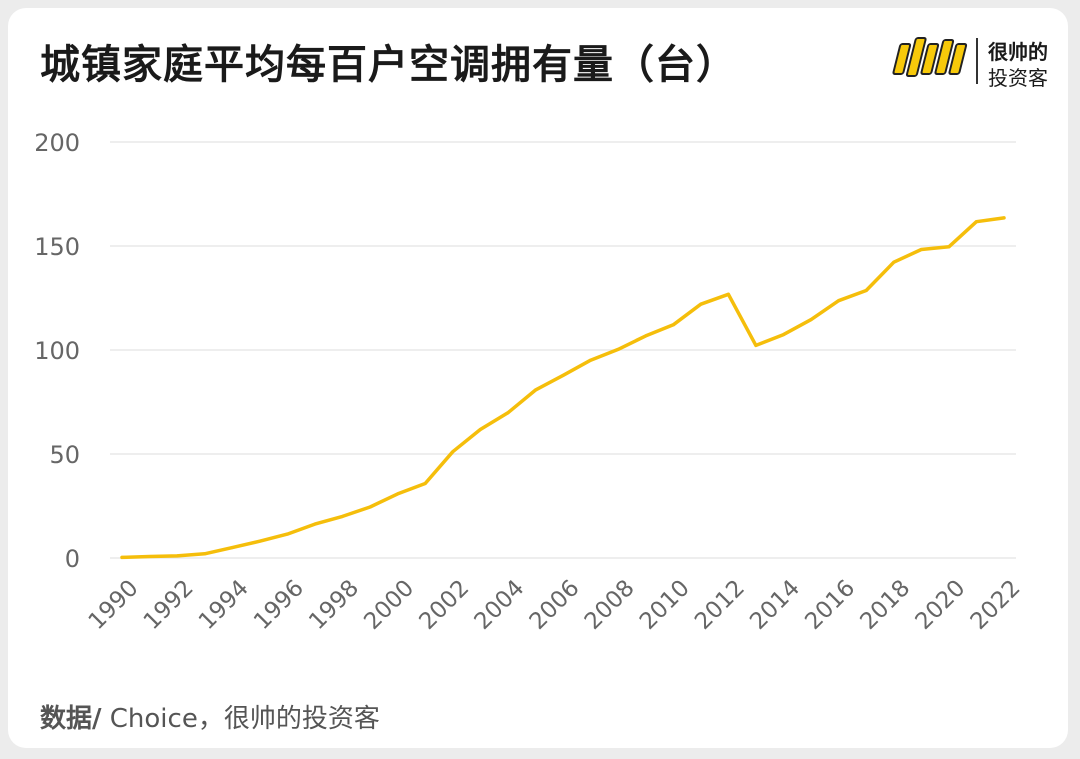 The height and width of the screenshot is (759, 1080). I want to click on x-tick-label: 2010, so click(665, 605).